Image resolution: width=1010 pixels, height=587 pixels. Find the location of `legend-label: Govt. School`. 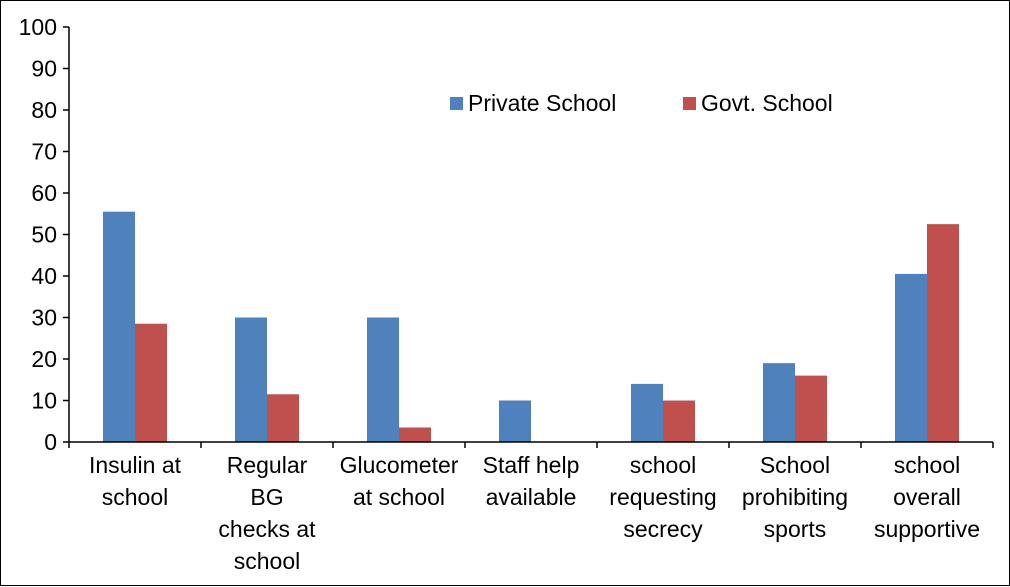

legend-label: Govt. School is located at coordinates (767, 103).